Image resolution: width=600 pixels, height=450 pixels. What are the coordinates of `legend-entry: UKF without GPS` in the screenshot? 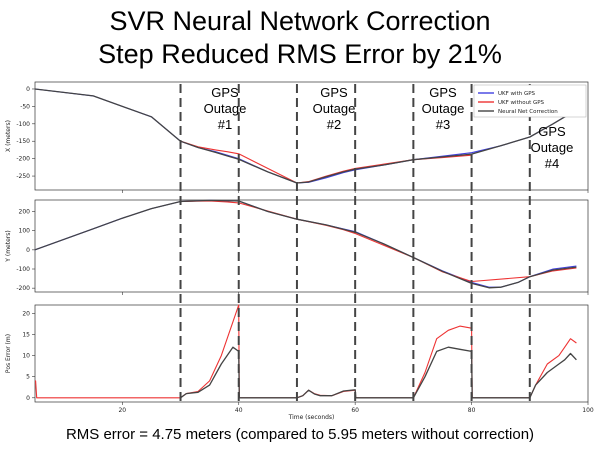 It's located at (521, 103).